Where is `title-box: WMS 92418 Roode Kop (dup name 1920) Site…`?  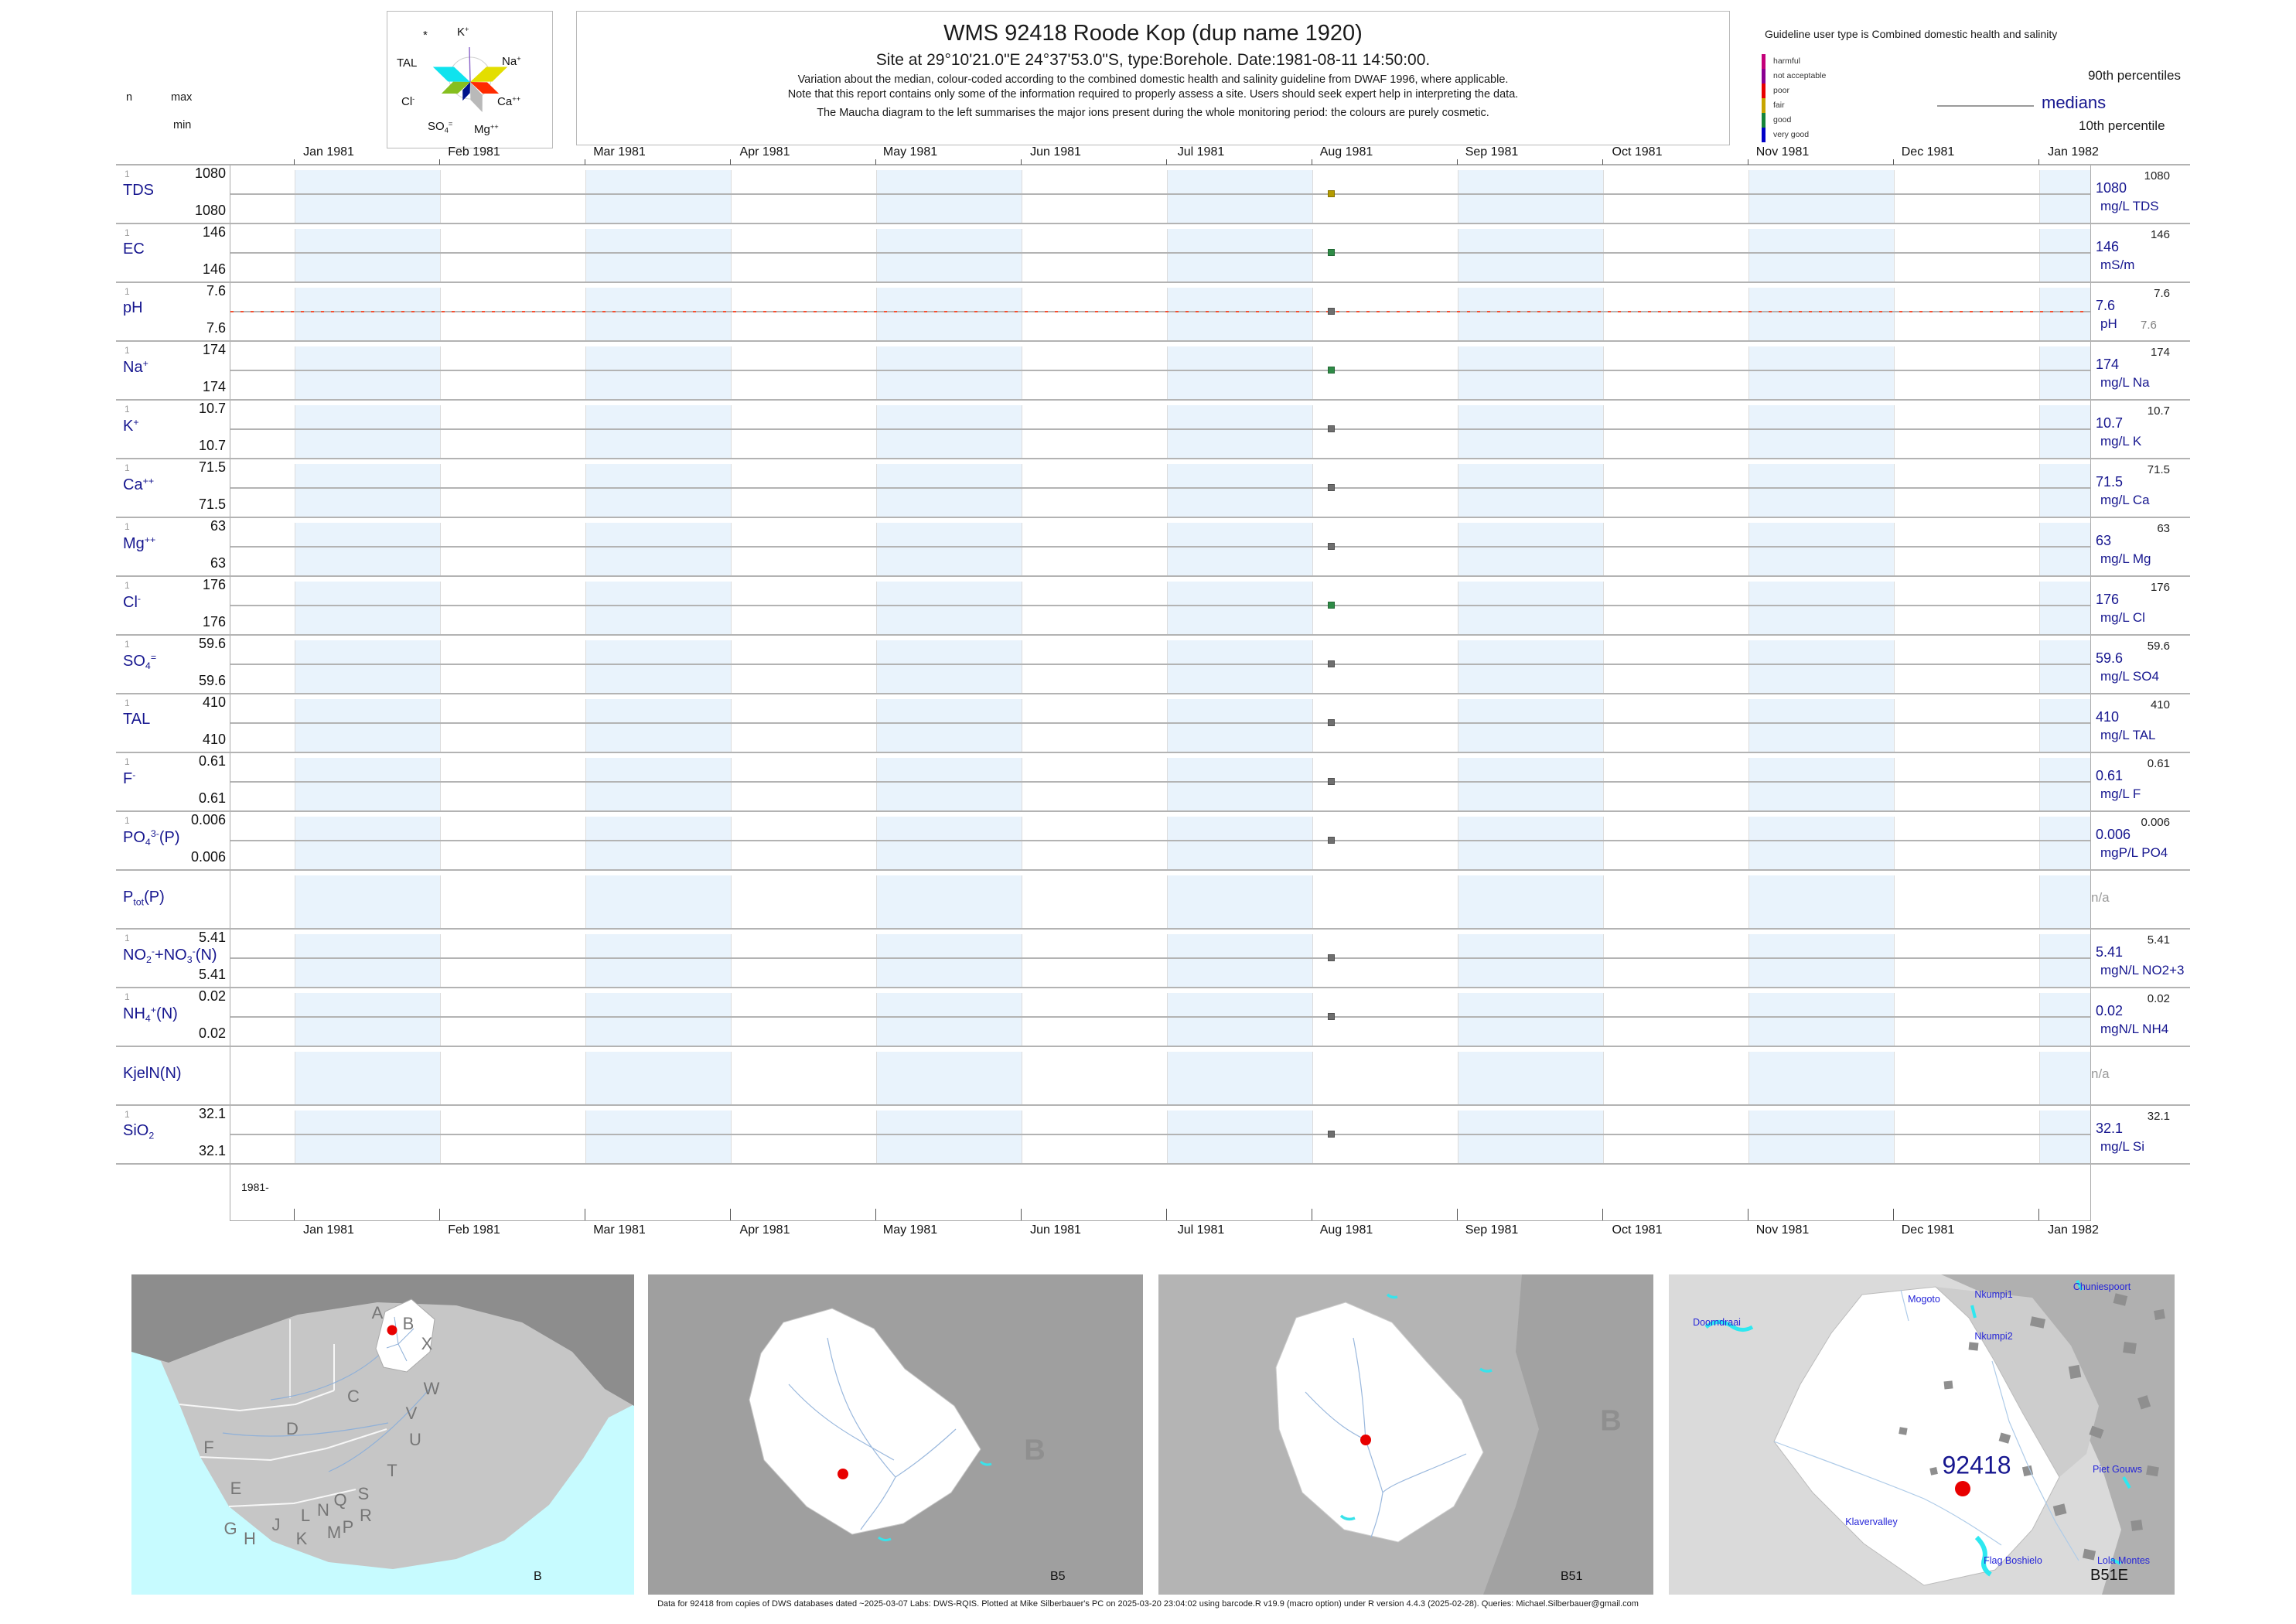 title-box: WMS 92418 Roode Kop (dup name 1920) Site… is located at coordinates (1153, 78).